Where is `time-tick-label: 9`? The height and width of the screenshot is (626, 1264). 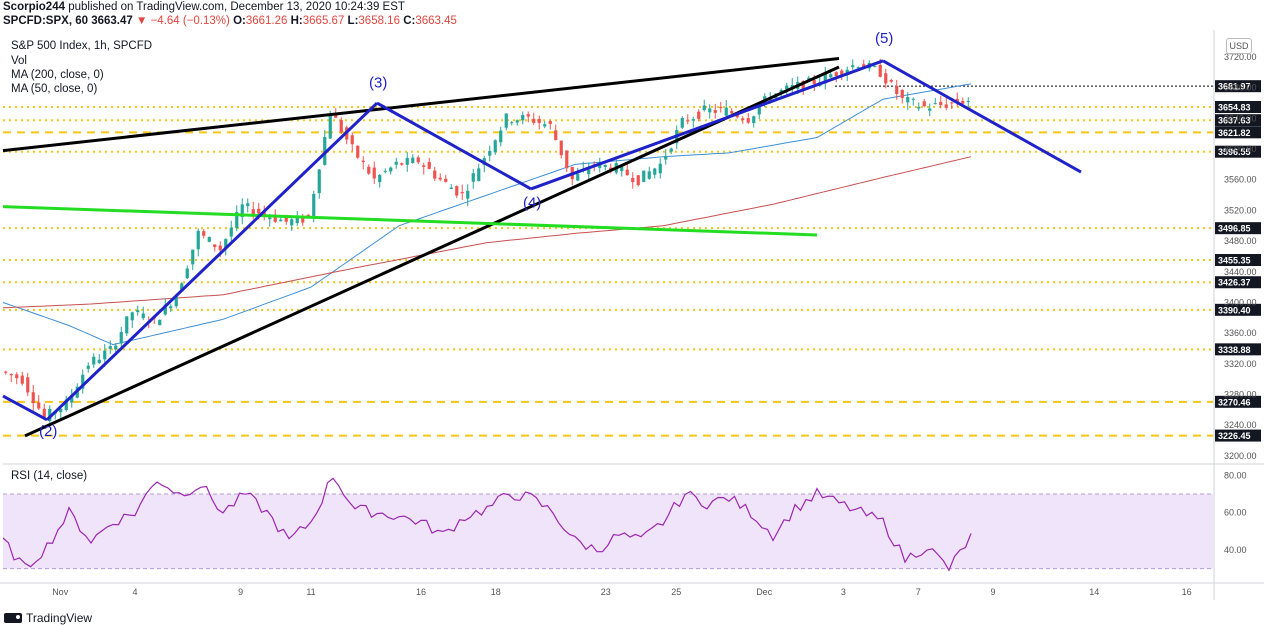 time-tick-label: 9 is located at coordinates (992, 592).